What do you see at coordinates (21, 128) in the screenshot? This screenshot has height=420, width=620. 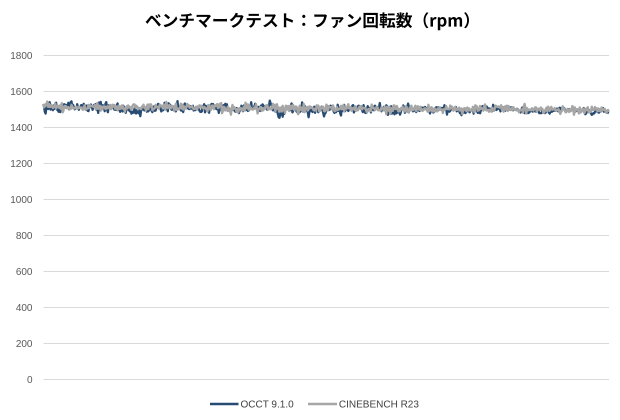 I see `svg-text: 1400` at bounding box center [21, 128].